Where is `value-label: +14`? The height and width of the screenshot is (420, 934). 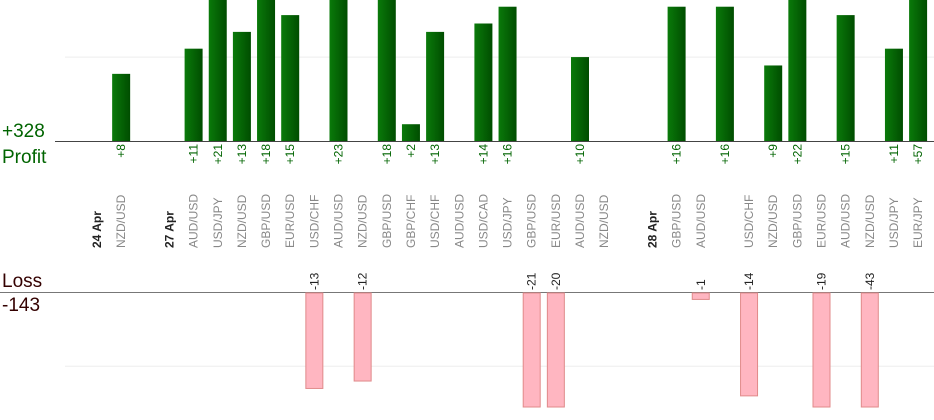
value-label: +14 is located at coordinates (483, 154).